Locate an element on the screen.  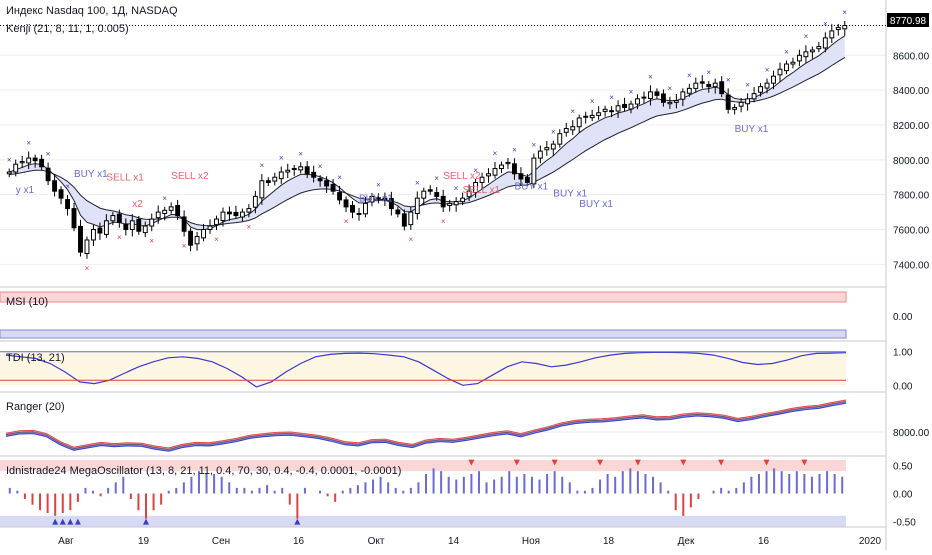
x-tick-label: 16 is located at coordinates (764, 541).